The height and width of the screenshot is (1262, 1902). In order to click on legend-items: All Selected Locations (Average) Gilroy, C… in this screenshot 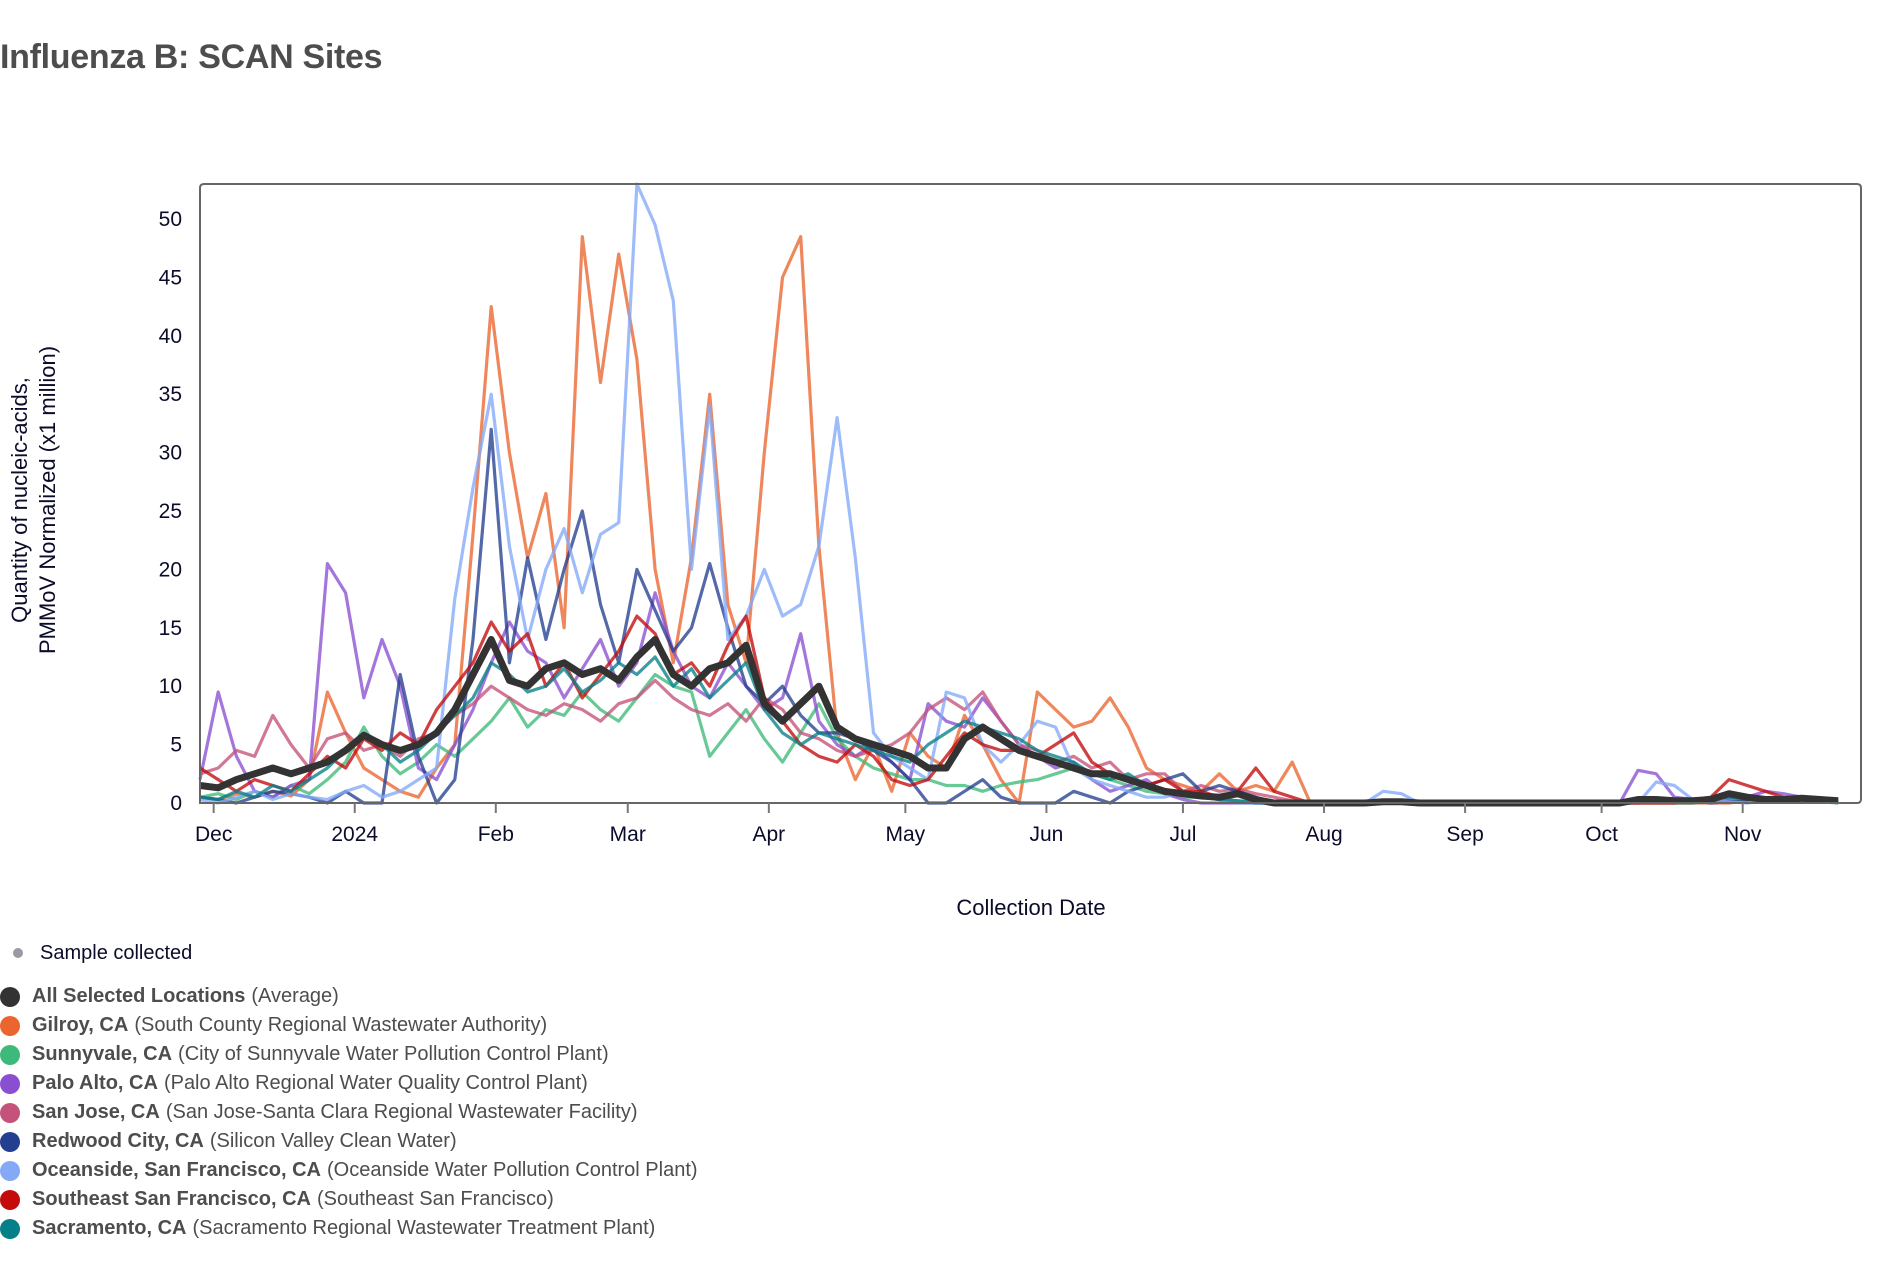, I will do `click(349, 1112)`.